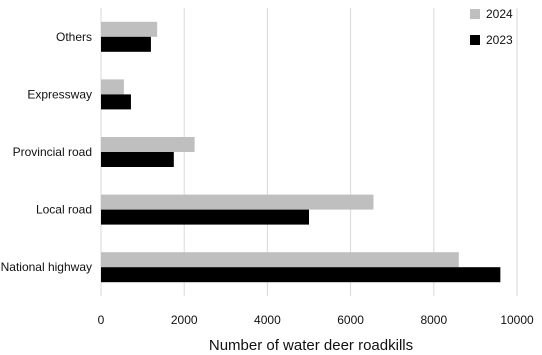 The image size is (542, 355). Describe the element at coordinates (59, 94) in the screenshot. I see `category-label-expressway: Expressway` at that location.